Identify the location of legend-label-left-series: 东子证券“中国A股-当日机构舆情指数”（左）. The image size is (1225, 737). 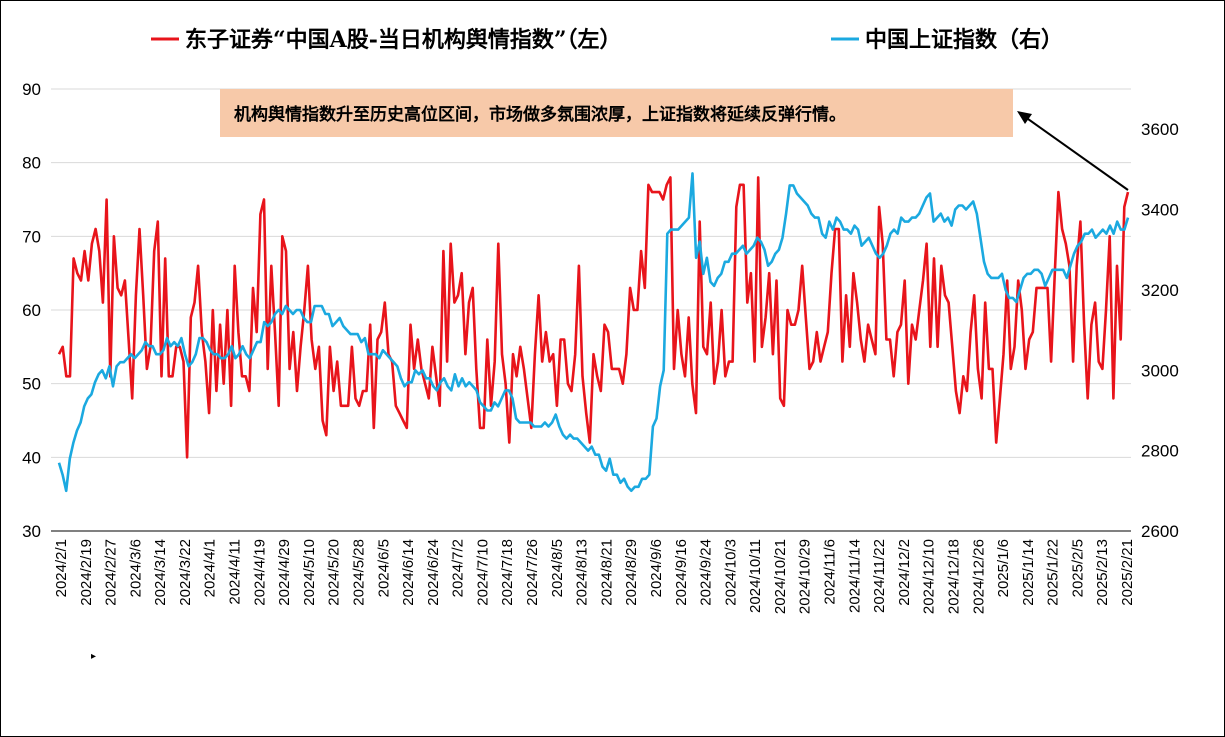
(403, 40).